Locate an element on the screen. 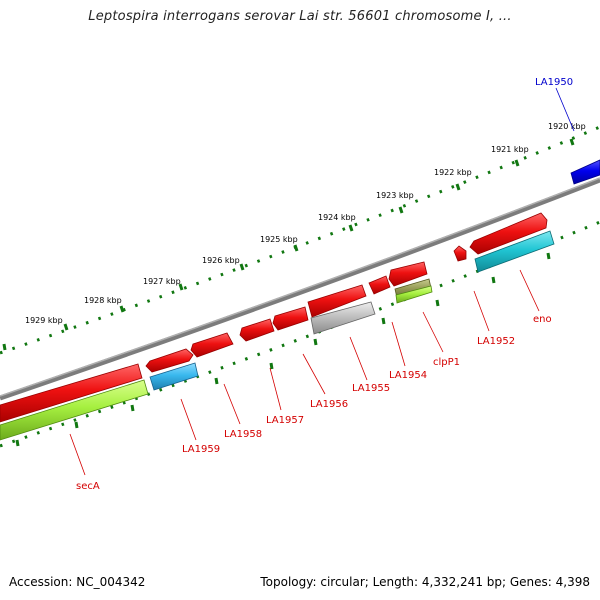 This screenshot has height=600, width=600. leader-seca is located at coordinates (77, 454).